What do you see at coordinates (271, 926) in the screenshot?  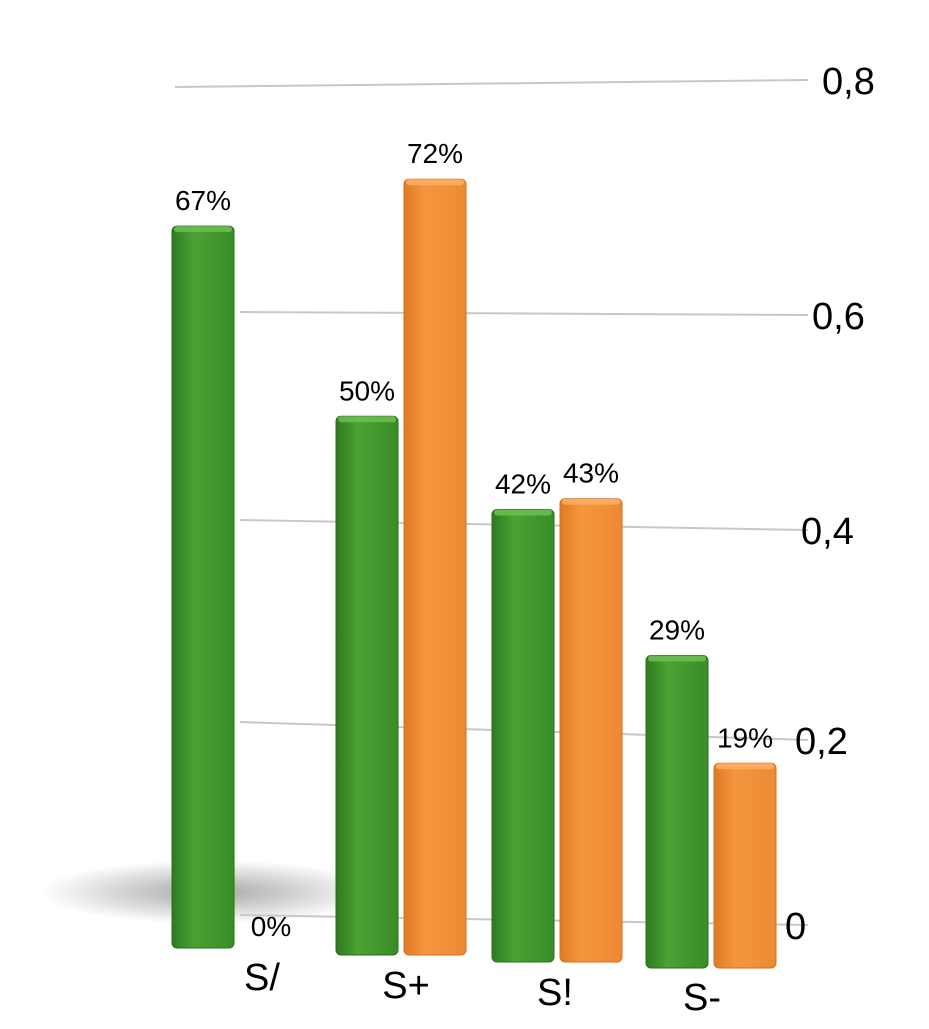 I see `data-label: 0%` at bounding box center [271, 926].